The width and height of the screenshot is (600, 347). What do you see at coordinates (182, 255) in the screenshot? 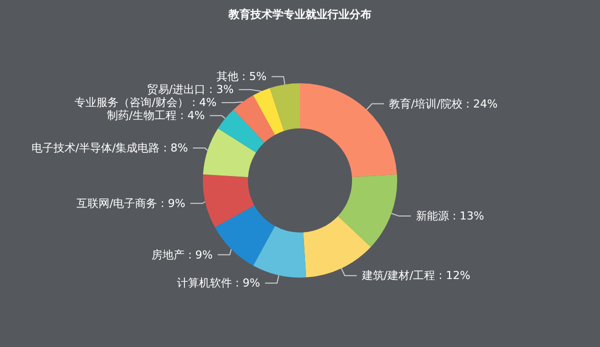
I see `slice-label: 房地产 : 9%` at bounding box center [182, 255].